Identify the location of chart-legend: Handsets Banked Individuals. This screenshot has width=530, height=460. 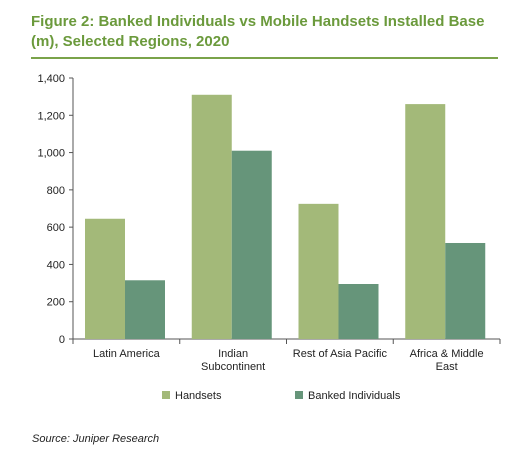
(281, 396).